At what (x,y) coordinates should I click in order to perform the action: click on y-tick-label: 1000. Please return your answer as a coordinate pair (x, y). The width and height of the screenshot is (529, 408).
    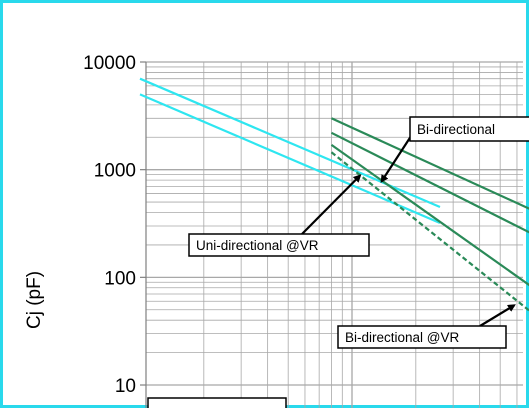
    Looking at the image, I should click on (115, 171).